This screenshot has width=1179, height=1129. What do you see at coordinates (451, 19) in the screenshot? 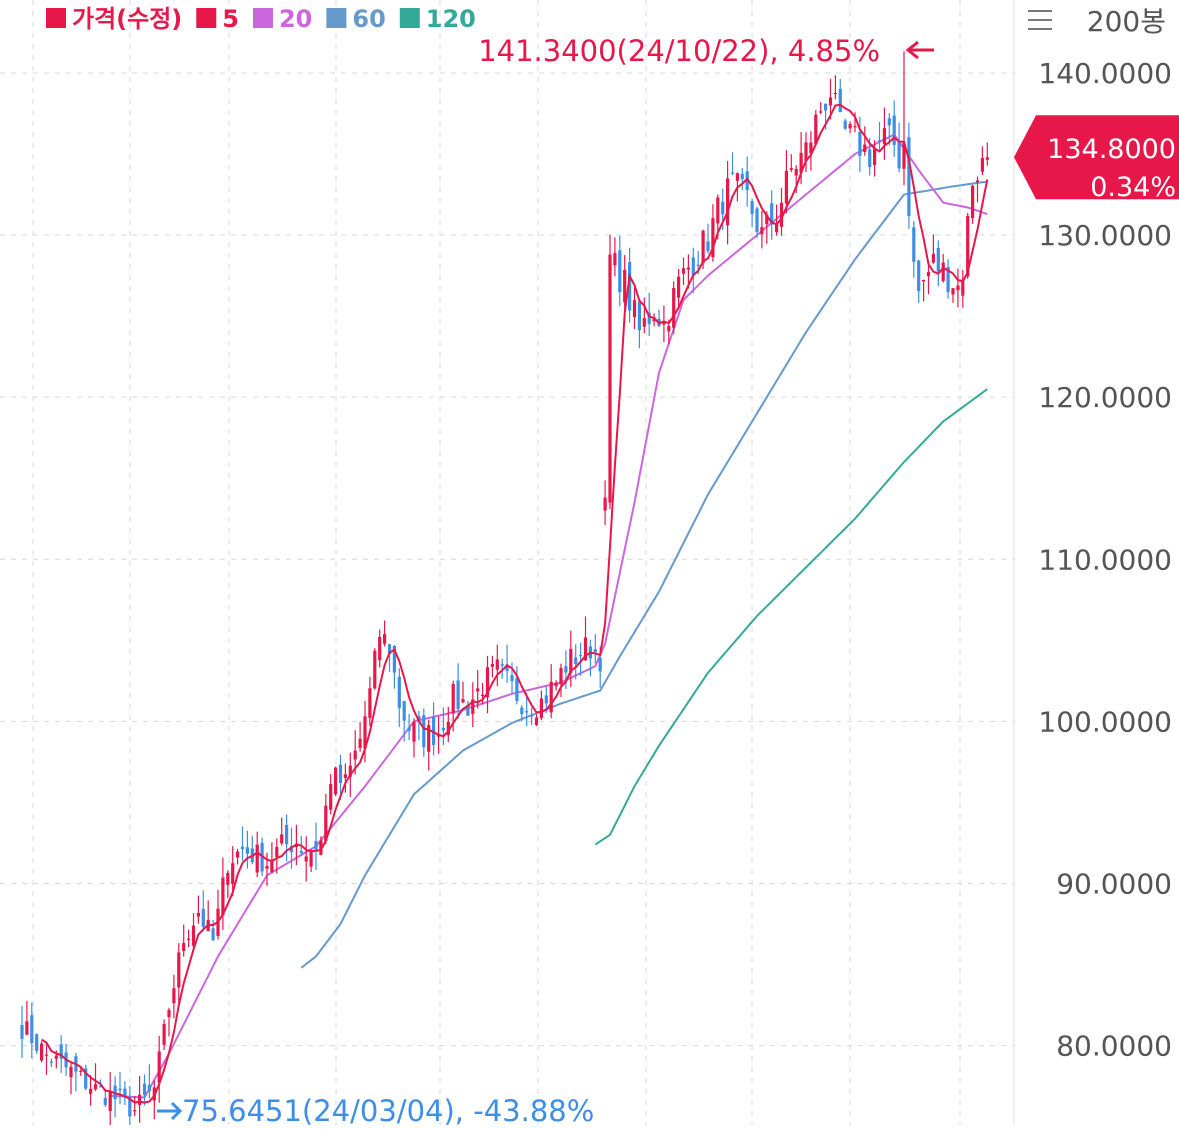
I see `legend-label: 120` at bounding box center [451, 19].